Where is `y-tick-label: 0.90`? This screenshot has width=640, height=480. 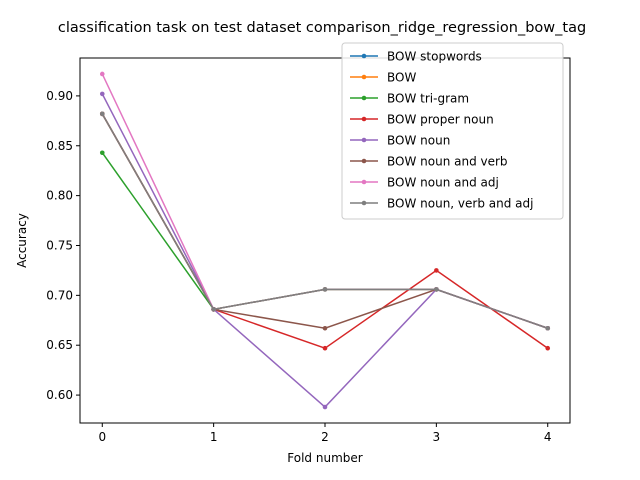 y-tick-label: 0.90 is located at coordinates (59, 96).